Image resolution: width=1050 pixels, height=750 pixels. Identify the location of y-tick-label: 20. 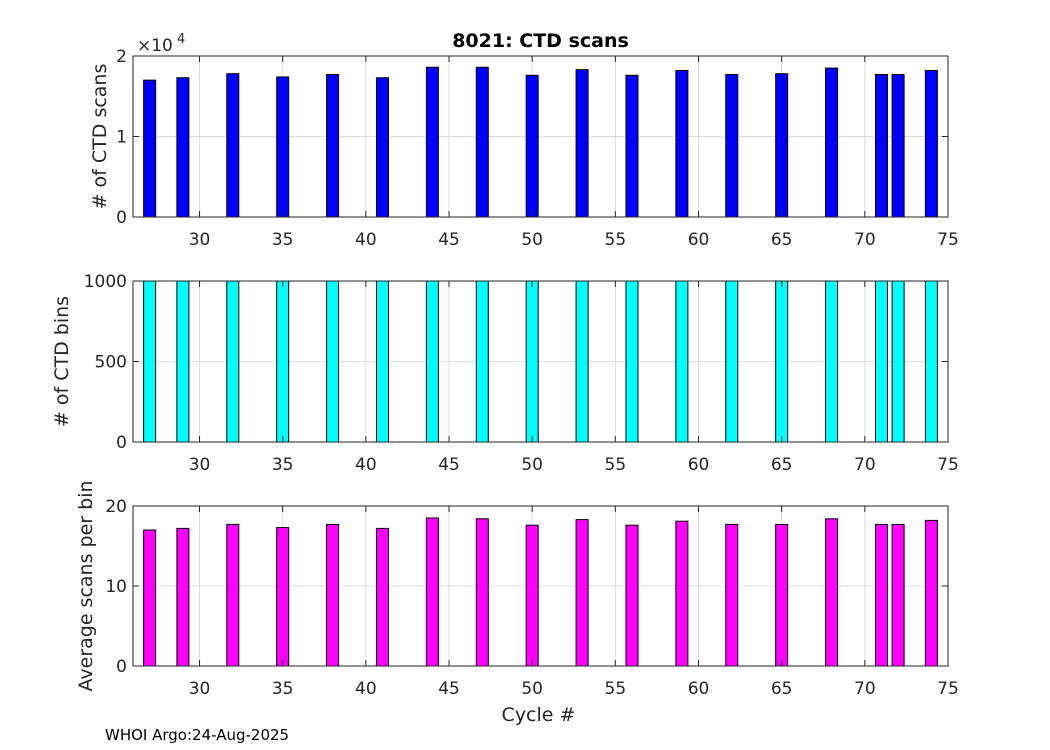
(116, 507).